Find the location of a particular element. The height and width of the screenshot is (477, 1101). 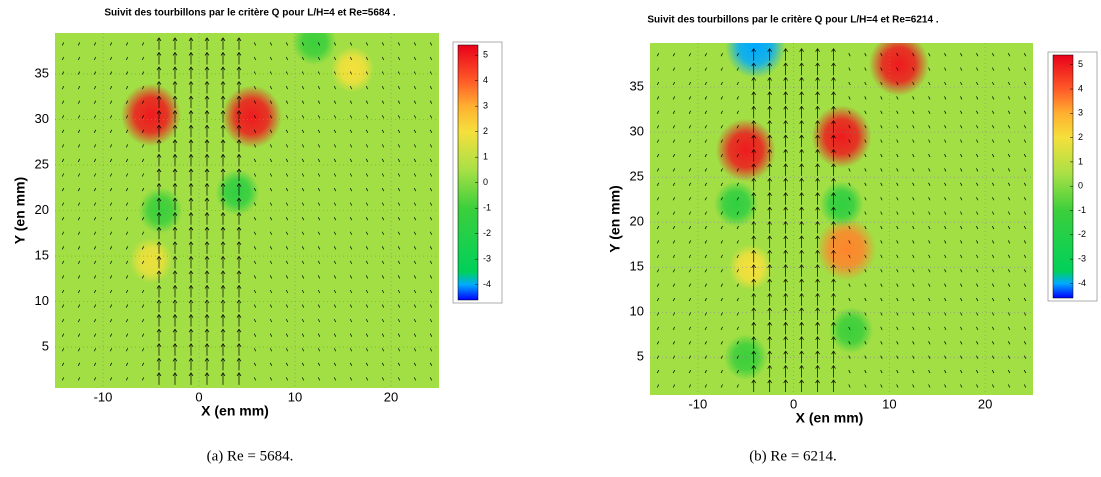

colorbar-tick-label: 1 is located at coordinates (485, 157).